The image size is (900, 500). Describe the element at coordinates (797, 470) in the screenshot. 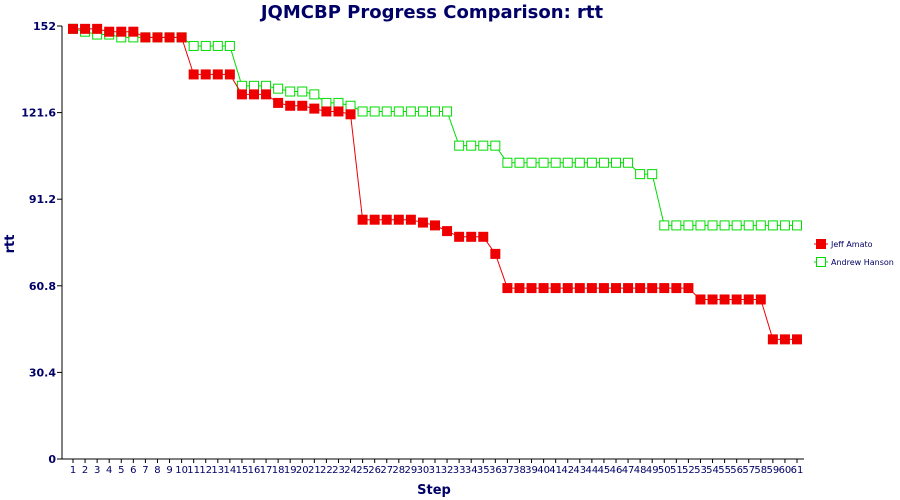

I see `x-tick-label: 61` at that location.